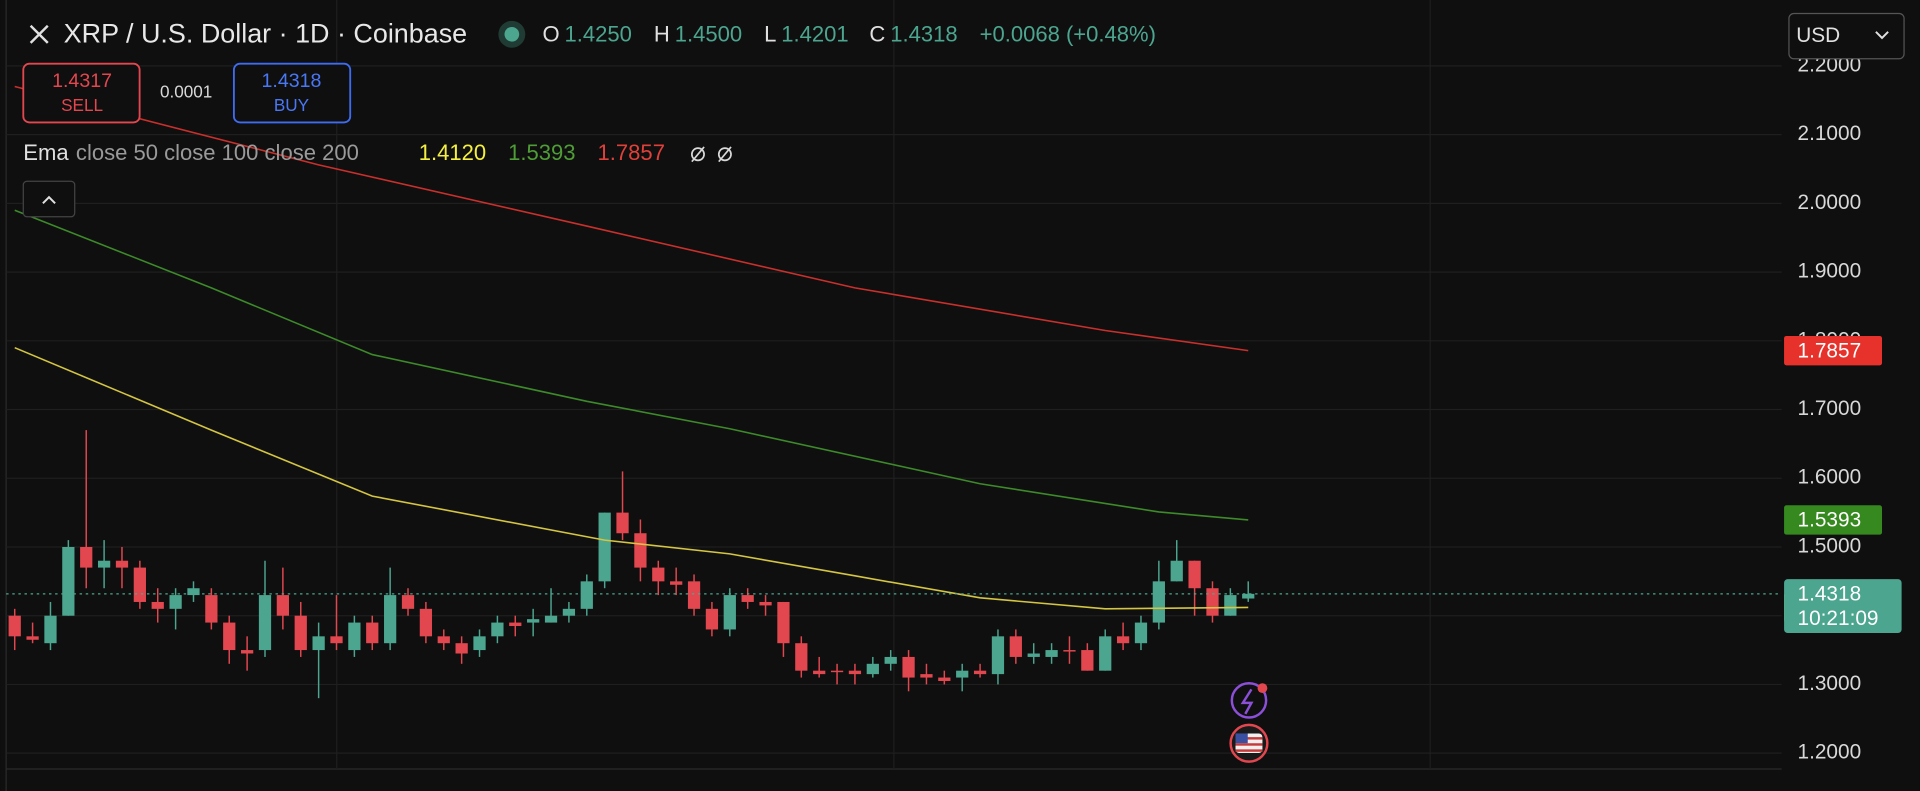  What do you see at coordinates (725, 154) in the screenshot?
I see `na-slash` at bounding box center [725, 154].